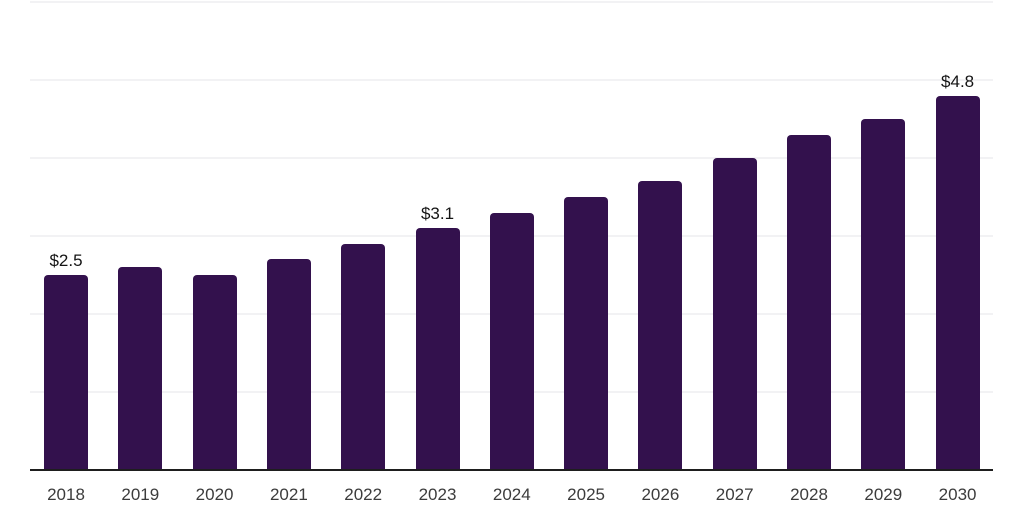  I want to click on x-tick-label: 2028, so click(809, 494).